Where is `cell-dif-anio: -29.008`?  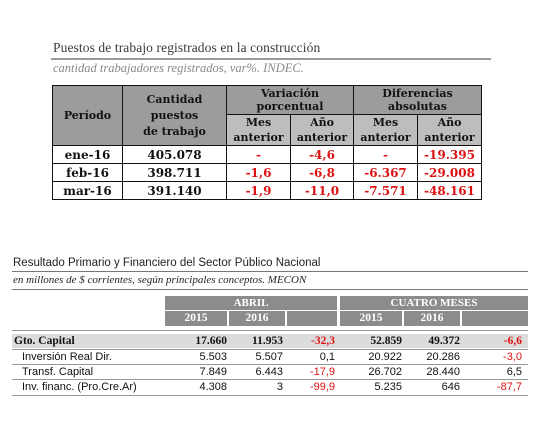 cell-dif-anio: -29.008 is located at coordinates (449, 172).